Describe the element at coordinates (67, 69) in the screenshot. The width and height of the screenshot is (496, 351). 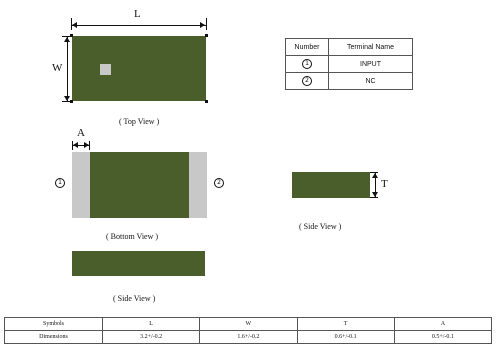
I see `w-dimension-line` at that location.